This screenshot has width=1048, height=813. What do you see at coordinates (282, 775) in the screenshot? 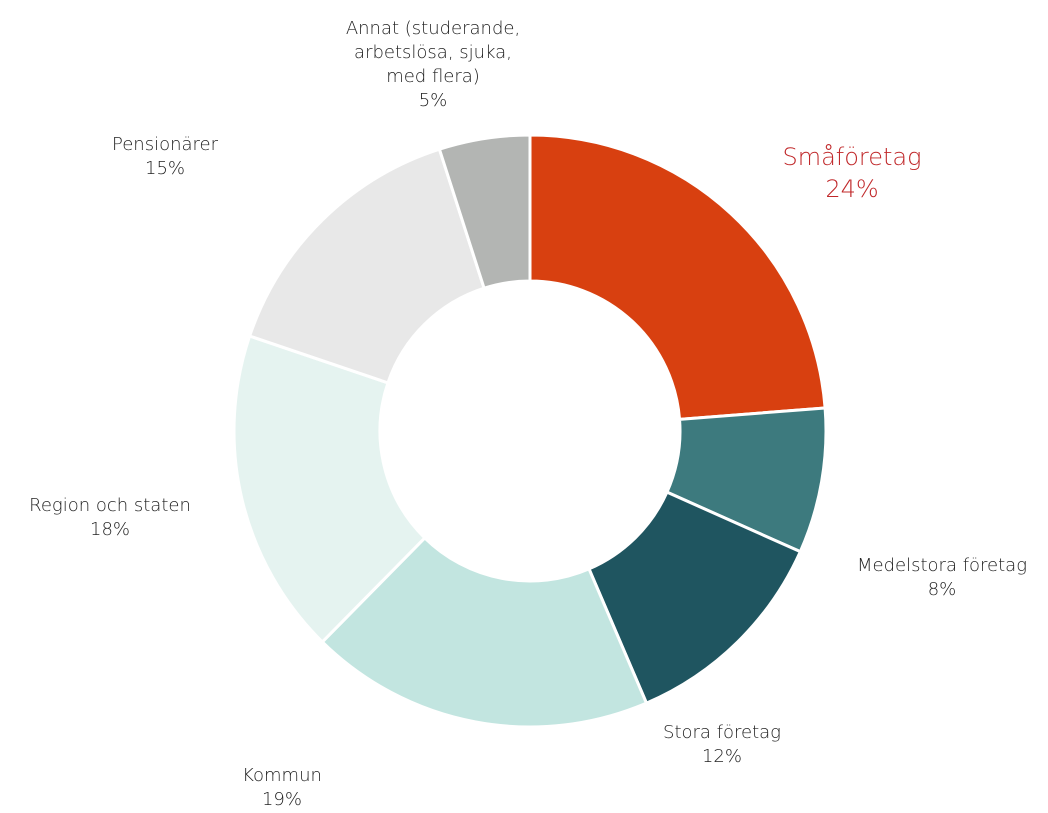
I see `category-label: Kommun` at bounding box center [282, 775].